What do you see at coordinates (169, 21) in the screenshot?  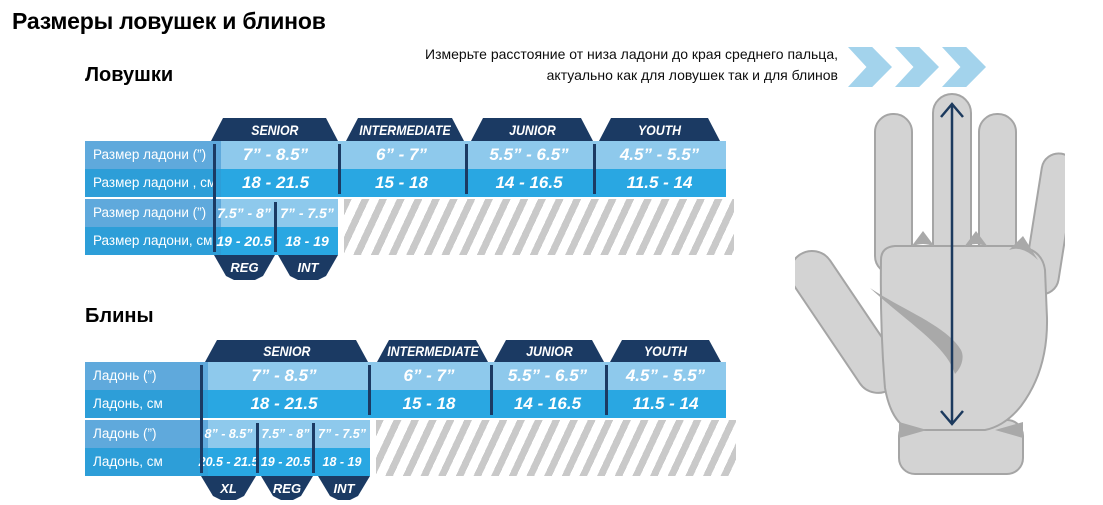 I see `page-title: Размеры ловушек и блинов` at bounding box center [169, 21].